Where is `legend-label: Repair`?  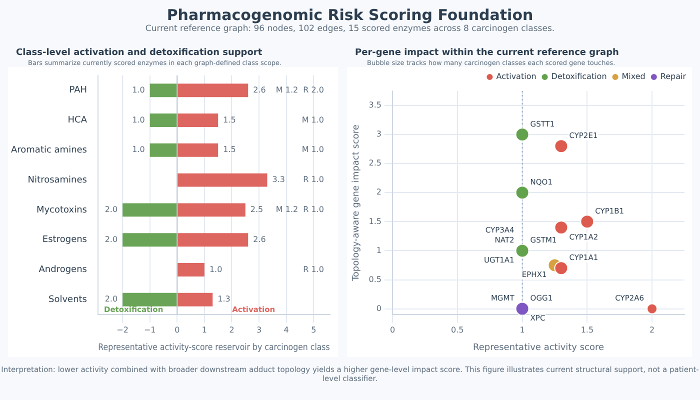
legend-label: Repair is located at coordinates (673, 77).